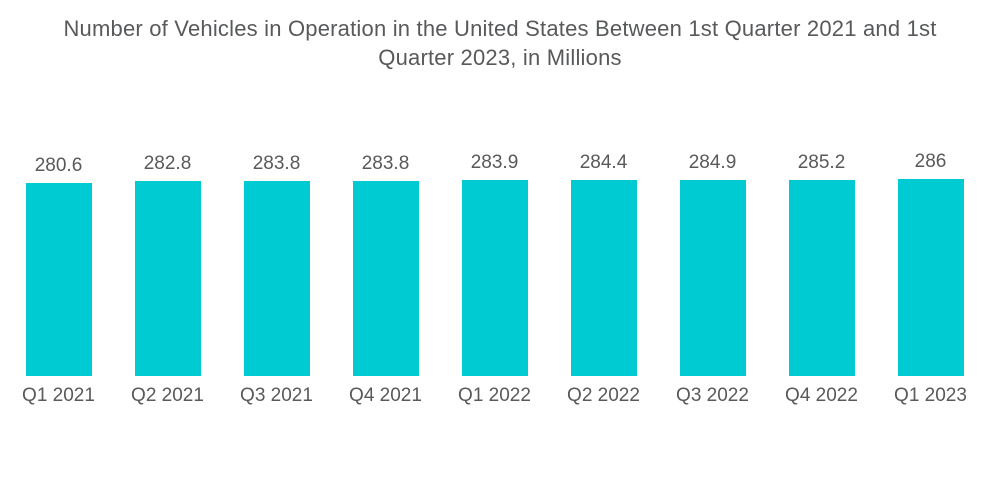  I want to click on bar-value-label: 286, so click(930, 161).